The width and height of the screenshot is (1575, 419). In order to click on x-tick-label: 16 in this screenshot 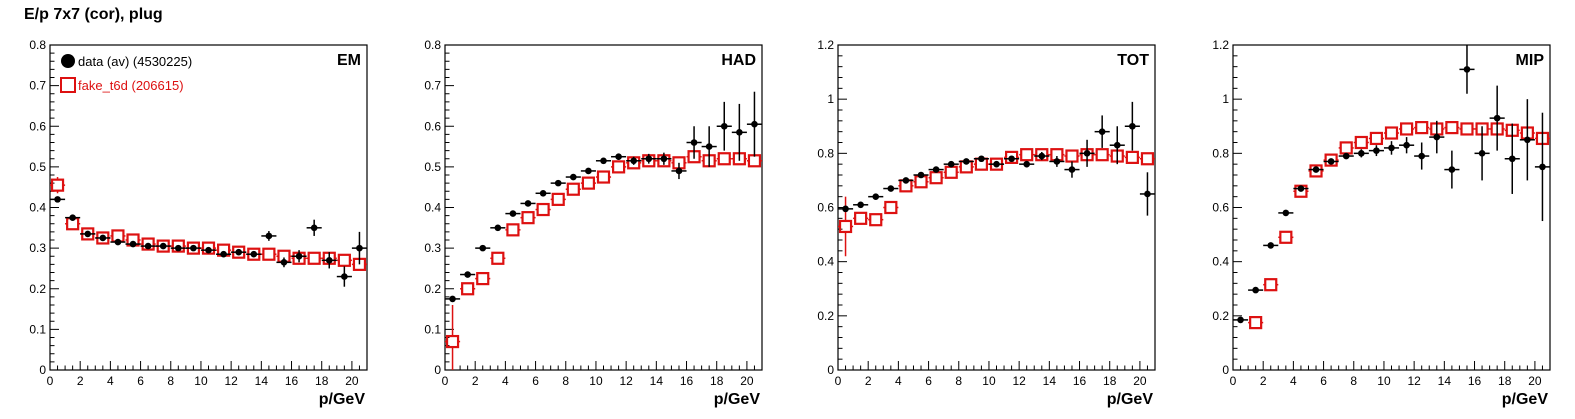, I will do `click(292, 381)`.